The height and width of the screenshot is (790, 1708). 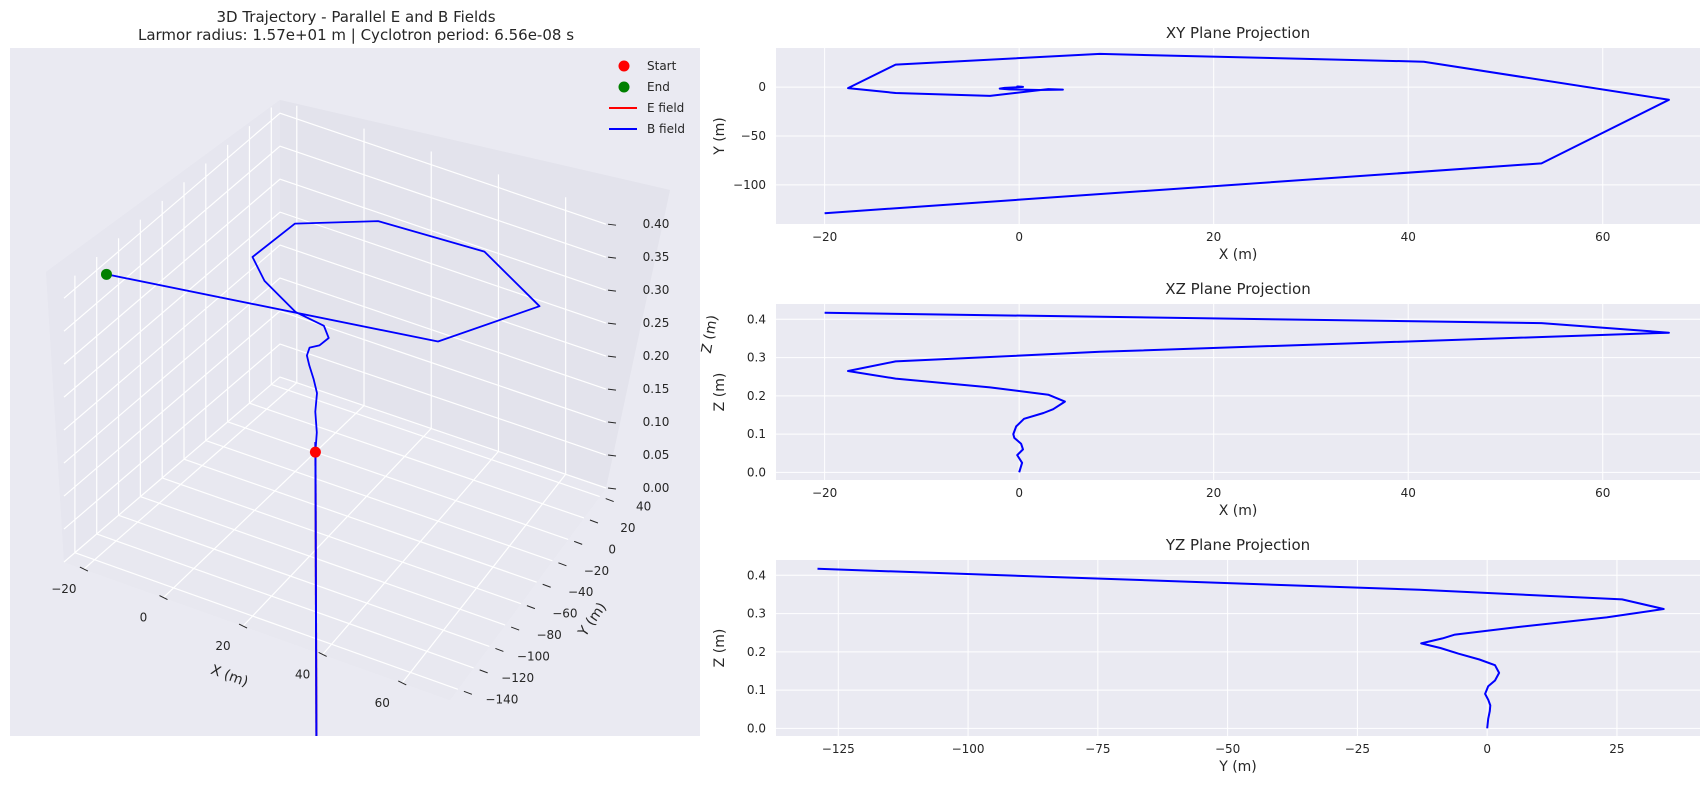 I want to click on y-tick-label-3d: −100, so click(x=533, y=656).